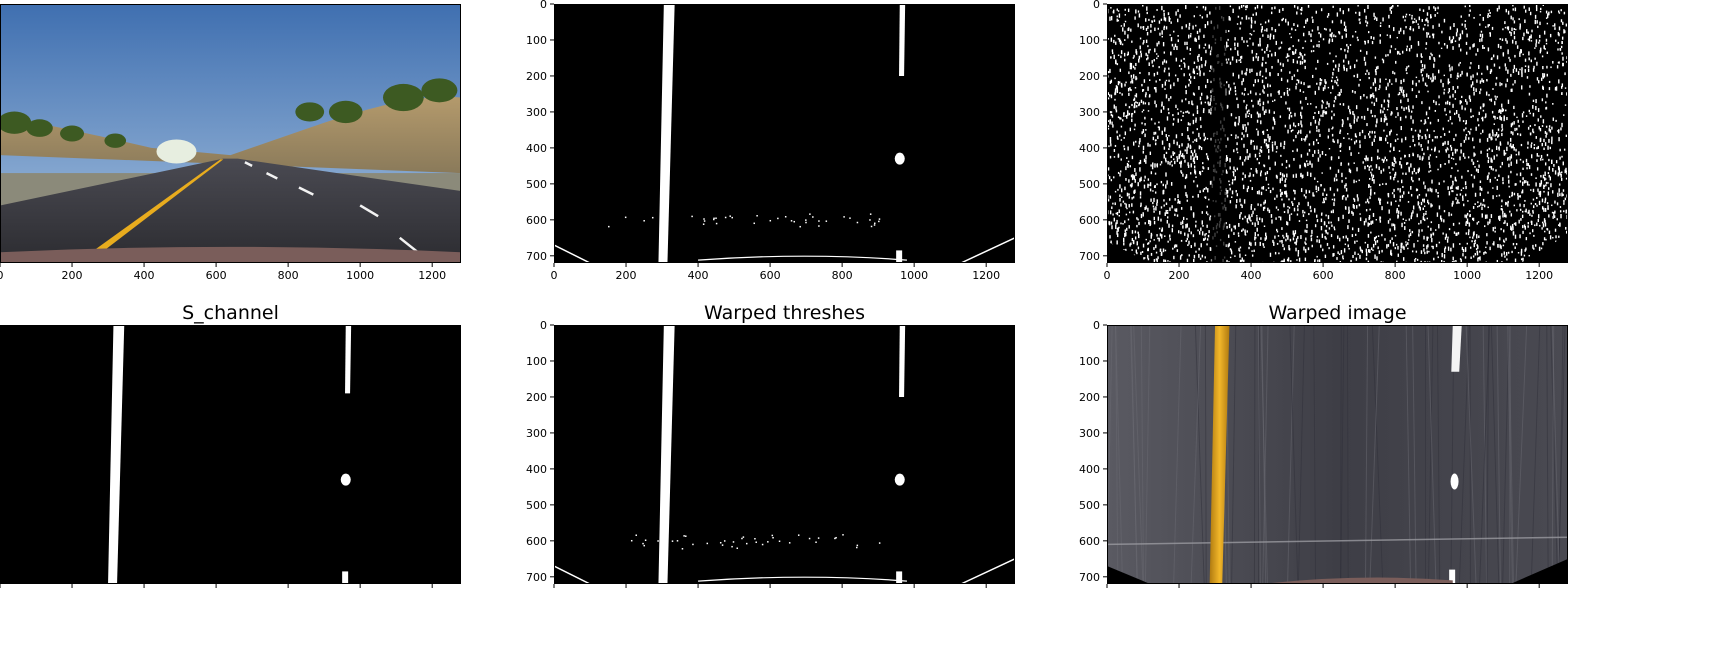  I want to click on y-tick-label: 500, so click(1089, 184).